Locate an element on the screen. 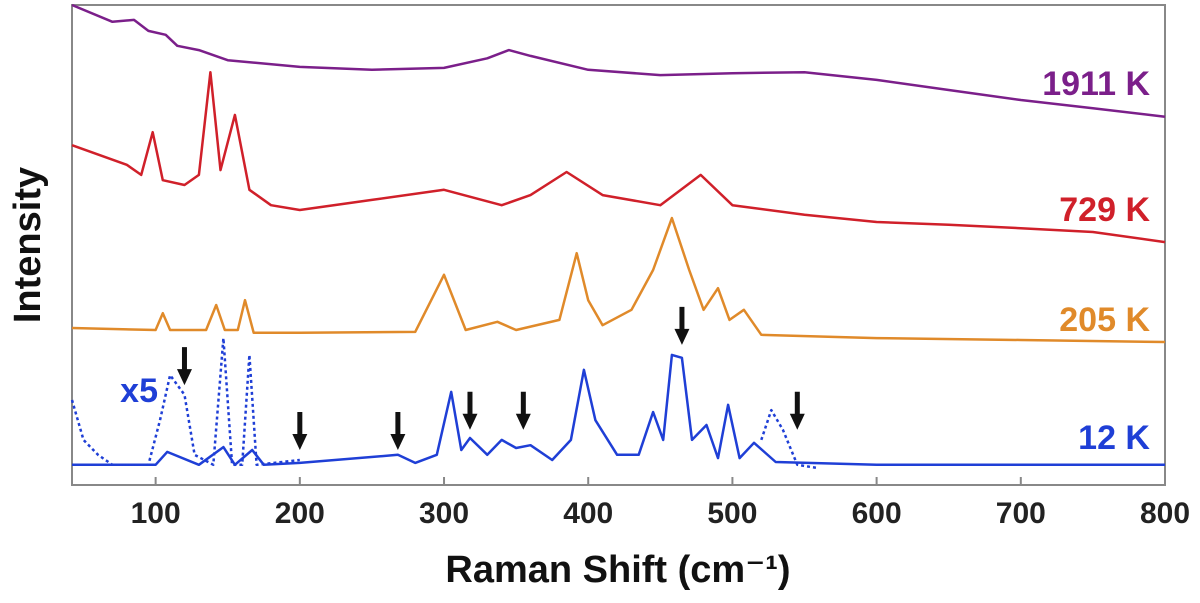 This screenshot has width=1200, height=603. x-tick-label: 500 is located at coordinates (732, 513).